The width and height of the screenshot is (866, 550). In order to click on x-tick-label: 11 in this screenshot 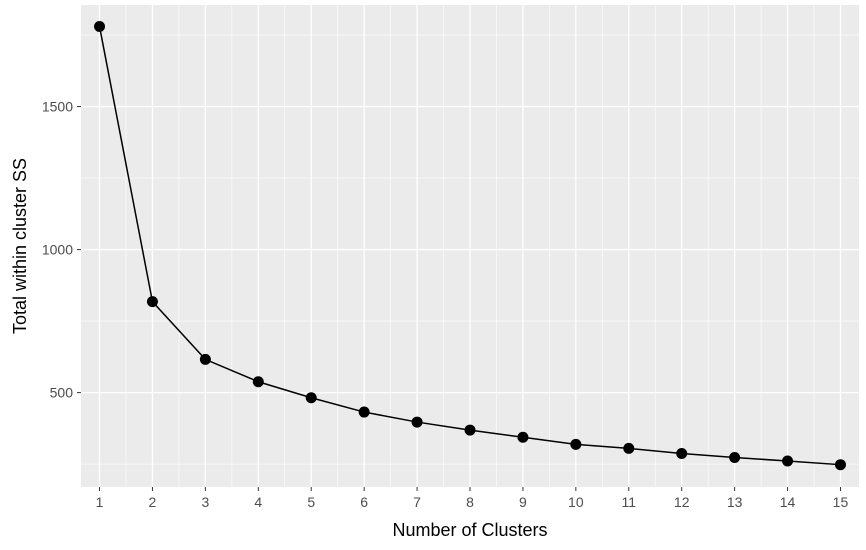, I will do `click(629, 502)`.